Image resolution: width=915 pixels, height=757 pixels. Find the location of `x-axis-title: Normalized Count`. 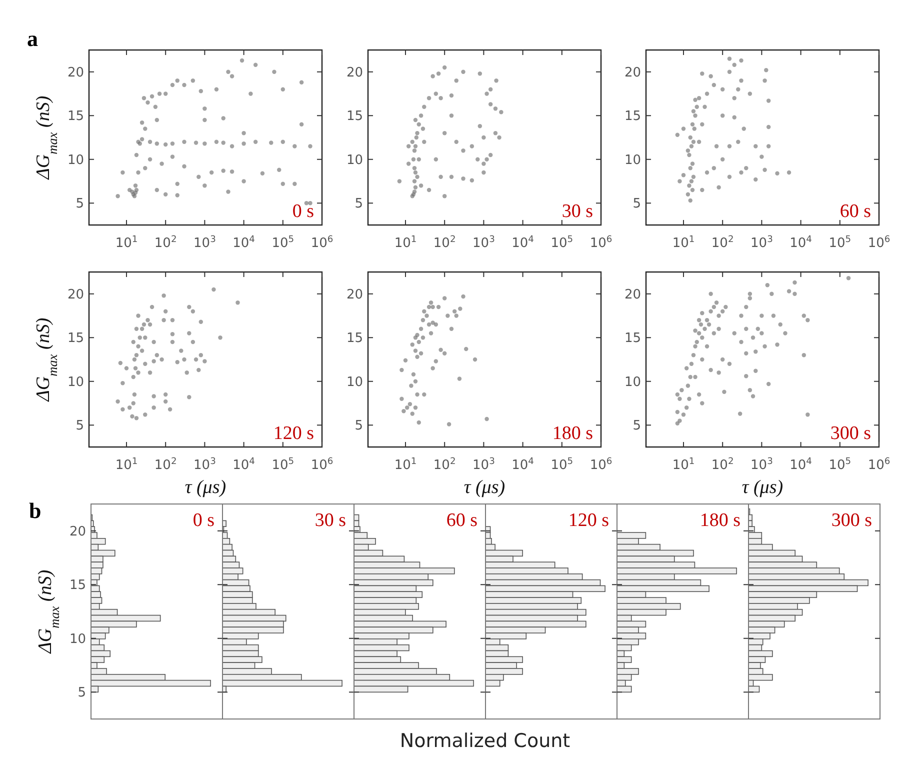

x-axis-title: Normalized Count is located at coordinates (485, 741).